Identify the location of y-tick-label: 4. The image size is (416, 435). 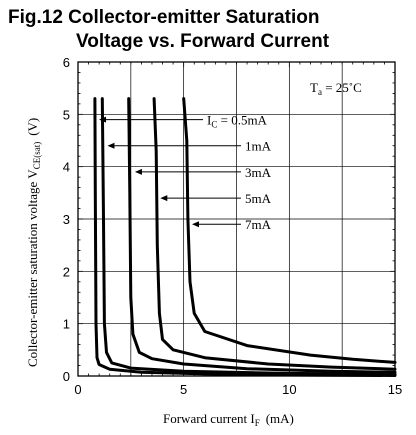
(66, 167).